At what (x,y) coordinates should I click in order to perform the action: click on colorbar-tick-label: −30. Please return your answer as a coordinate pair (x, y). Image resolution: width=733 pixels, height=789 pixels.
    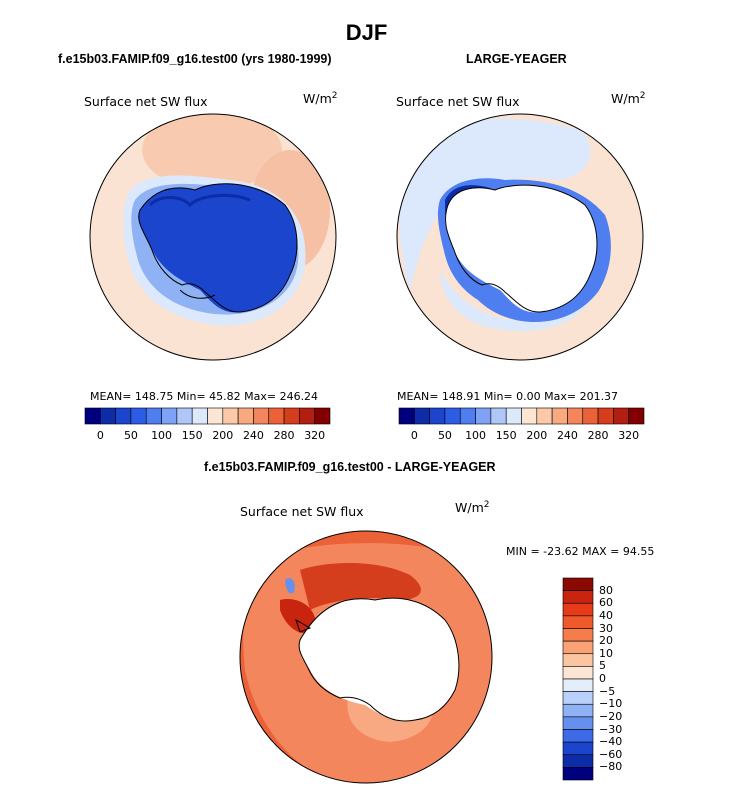
    Looking at the image, I should click on (611, 729).